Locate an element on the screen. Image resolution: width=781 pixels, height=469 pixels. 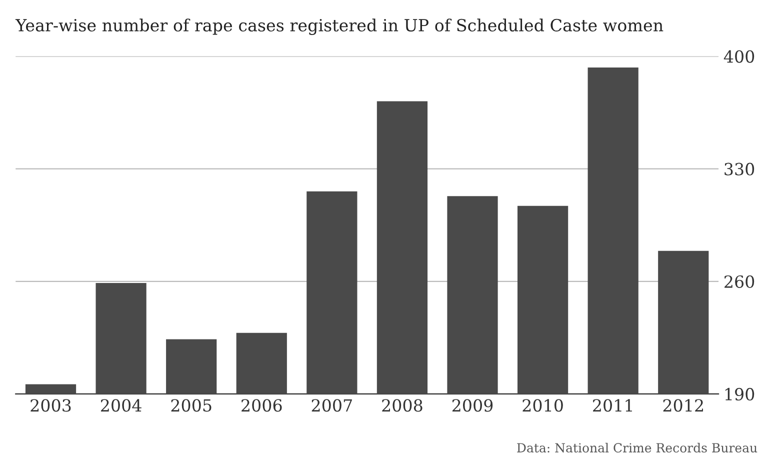
y-tick-label: 400 is located at coordinates (739, 56).